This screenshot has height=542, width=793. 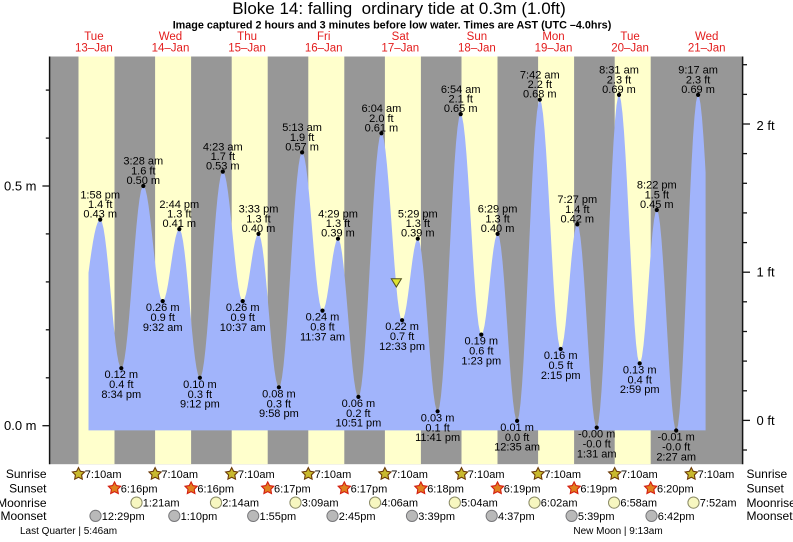 What do you see at coordinates (278, 517) in the screenshot?
I see `svg-text: 1:55pm` at bounding box center [278, 517].